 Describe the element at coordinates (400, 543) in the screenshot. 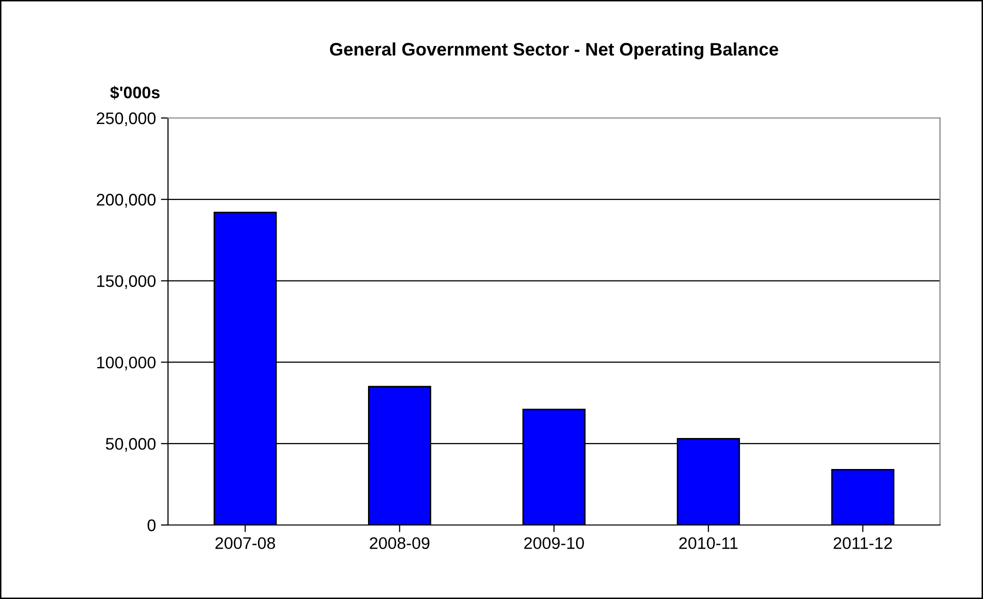

I see `x-tick-label: 2008-09` at that location.